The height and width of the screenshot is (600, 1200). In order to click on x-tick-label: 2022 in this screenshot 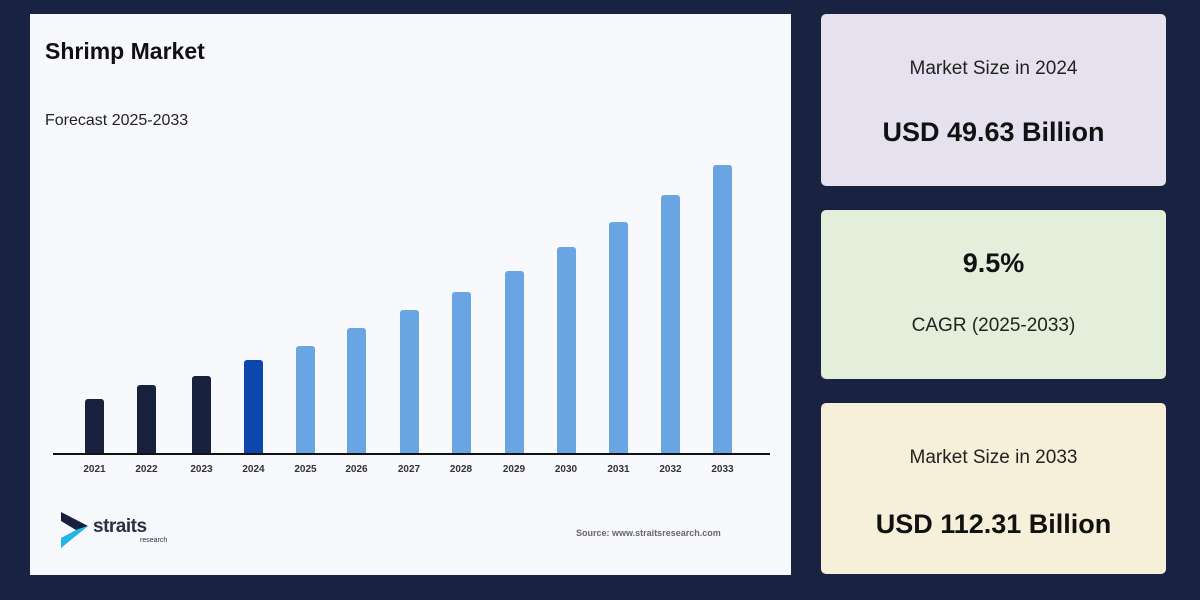, I will do `click(146, 469)`.